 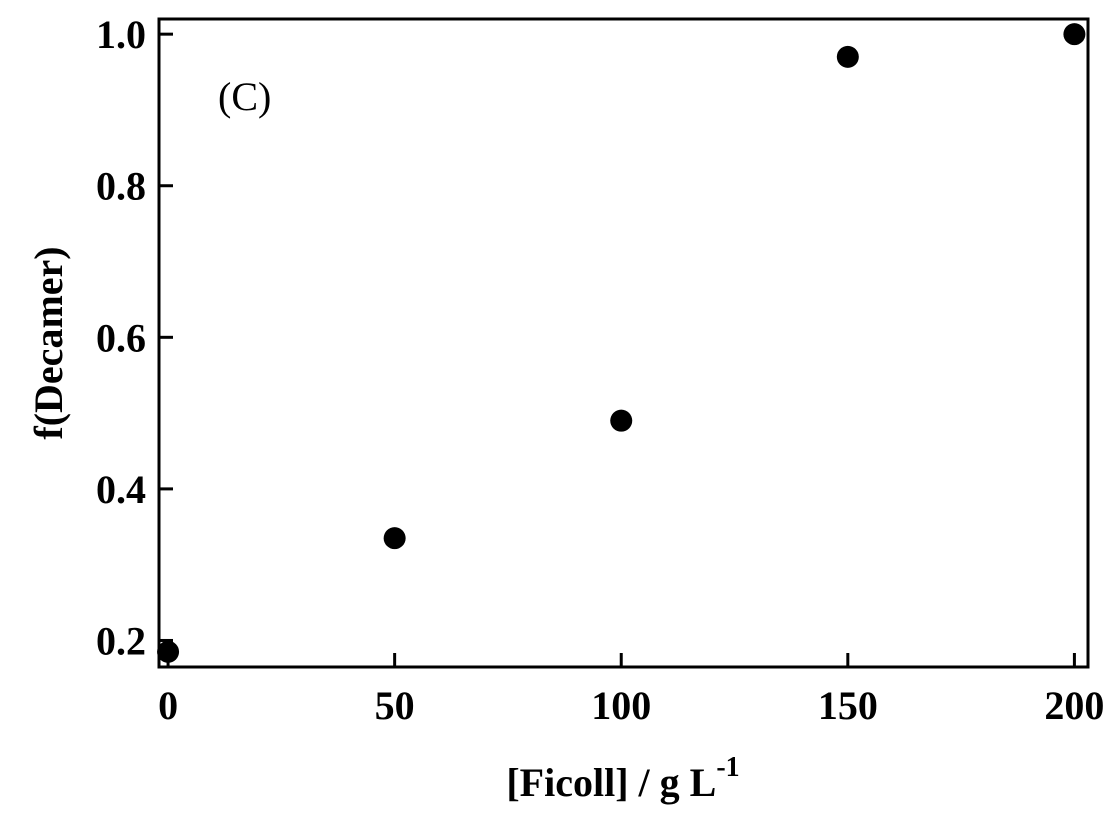 I want to click on y-tick-label: 1.0, so click(x=121, y=34).